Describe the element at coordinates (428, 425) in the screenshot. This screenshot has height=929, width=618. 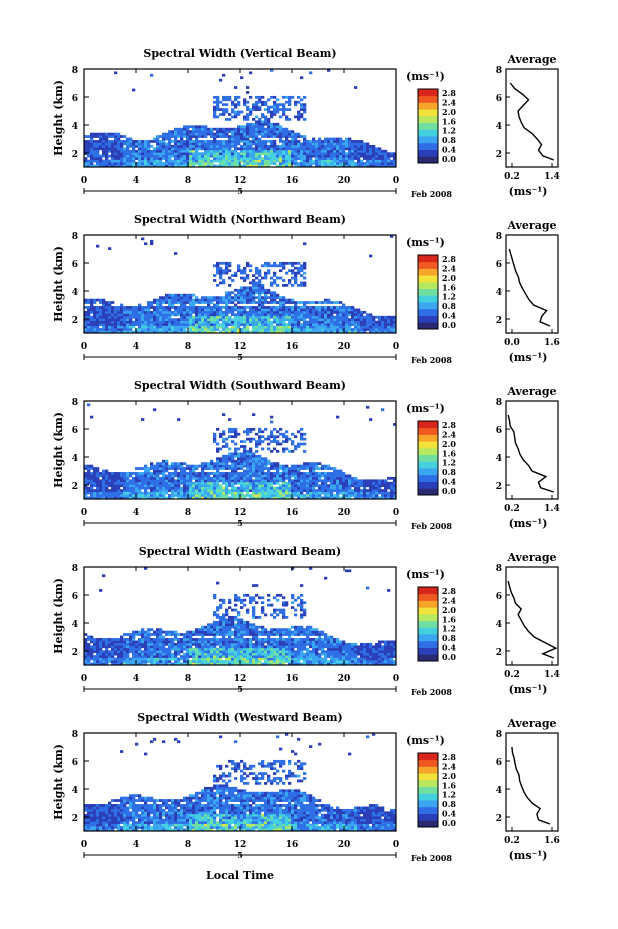
I see `colorbar-swatch` at that location.